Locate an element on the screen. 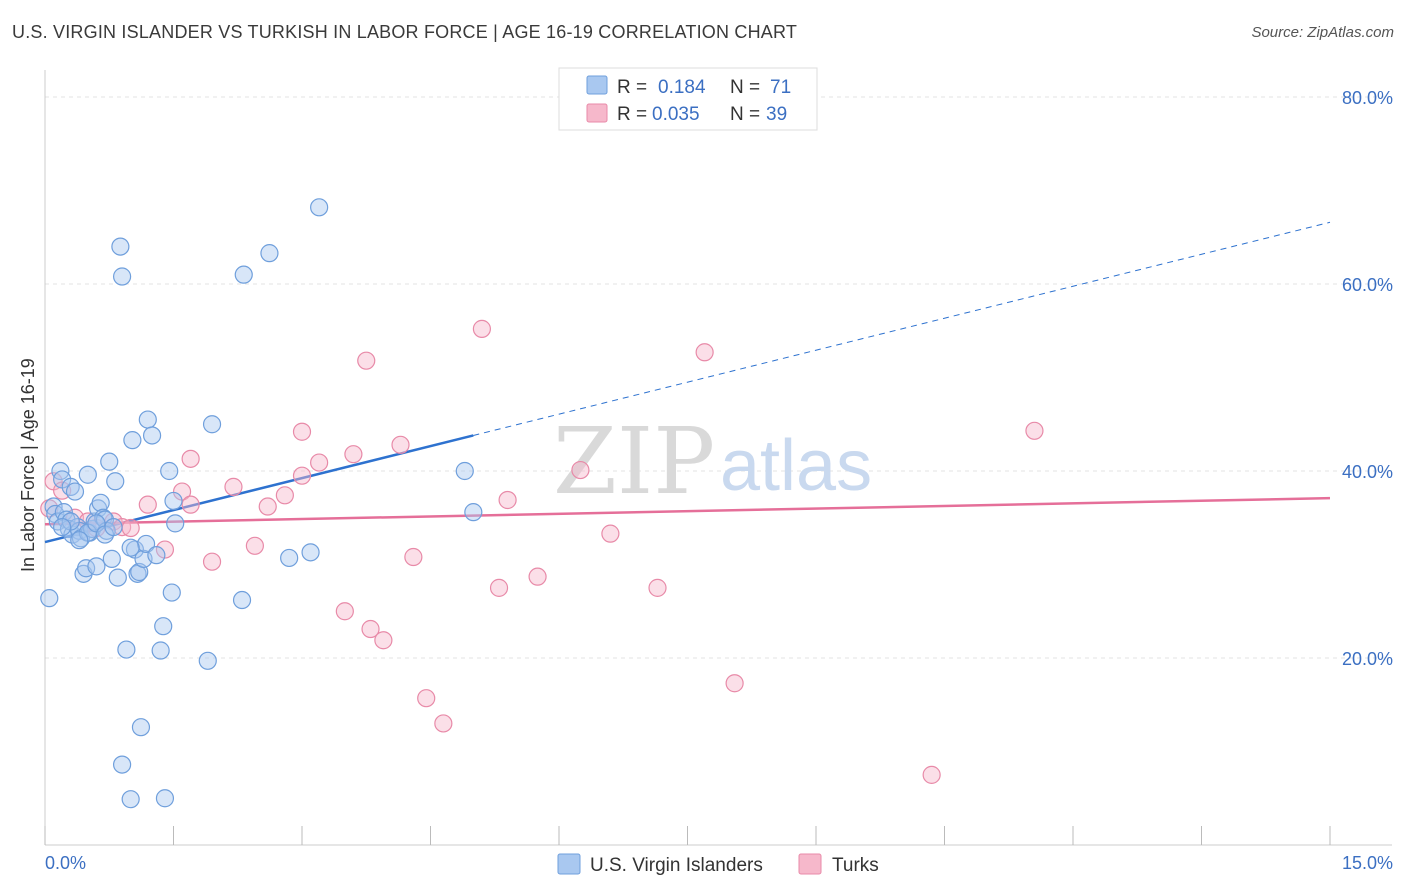  x-tick-label-1: 15.0% is located at coordinates (1367, 863).